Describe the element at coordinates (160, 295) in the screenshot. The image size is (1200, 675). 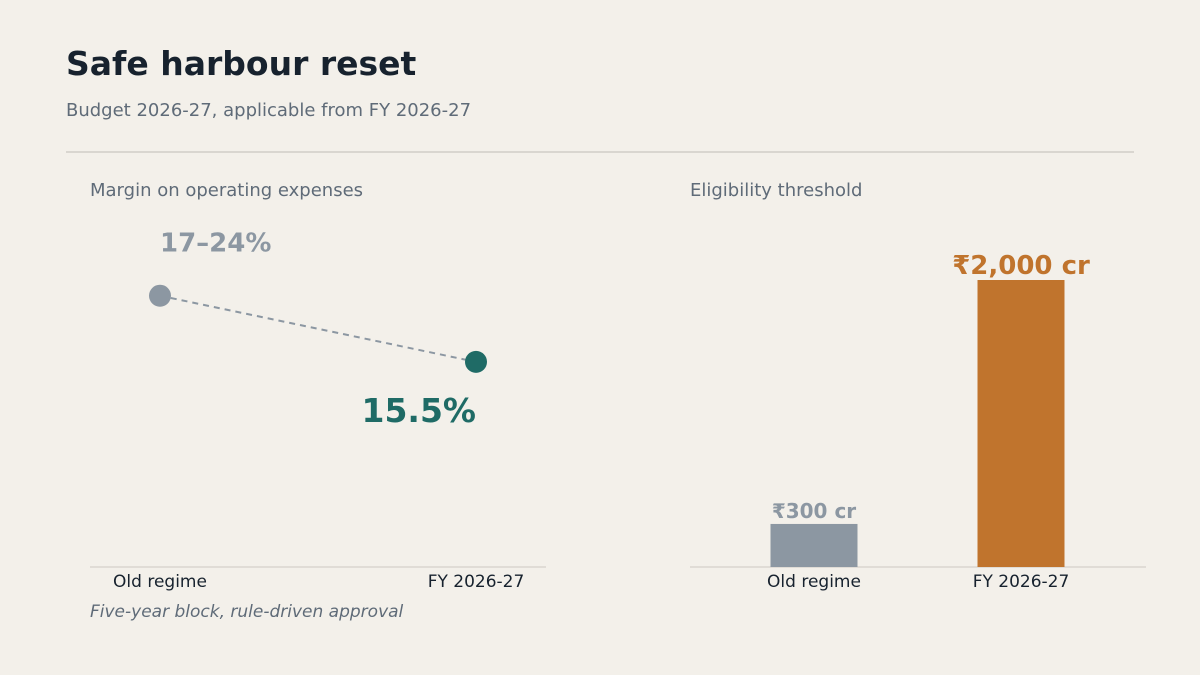
I see `margin-point-old` at that location.